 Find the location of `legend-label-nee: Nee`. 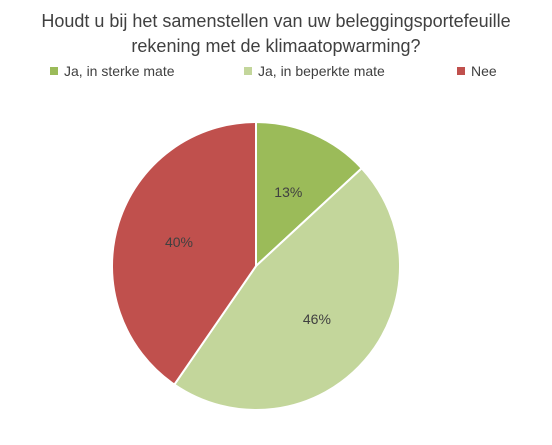

legend-label-nee: Nee is located at coordinates (484, 71).